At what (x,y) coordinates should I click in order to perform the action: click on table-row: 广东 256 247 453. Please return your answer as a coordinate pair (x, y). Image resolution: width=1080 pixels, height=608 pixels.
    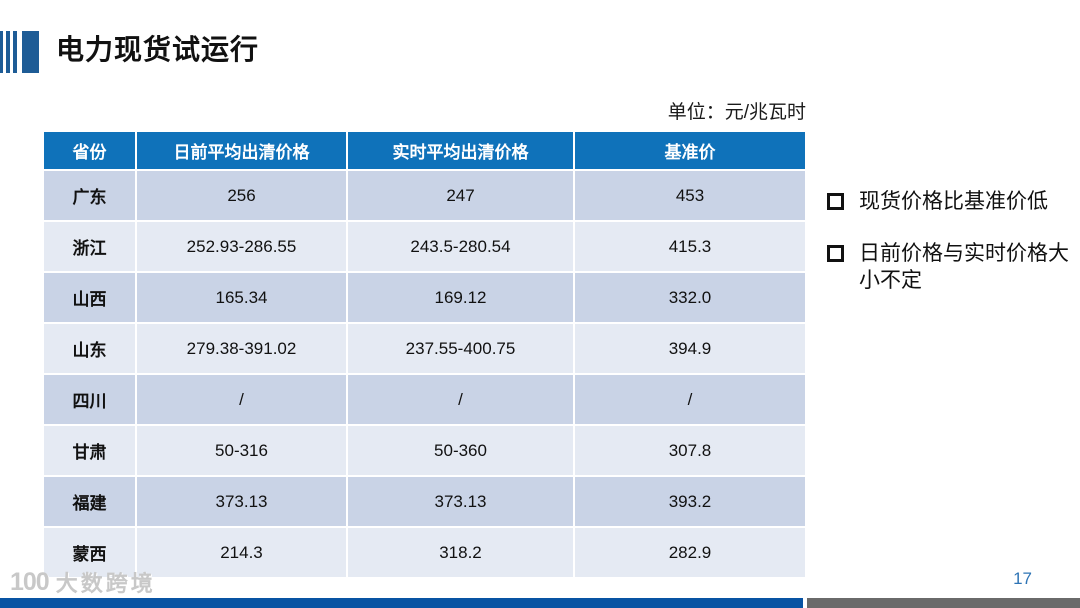
    Looking at the image, I should click on (424, 195).